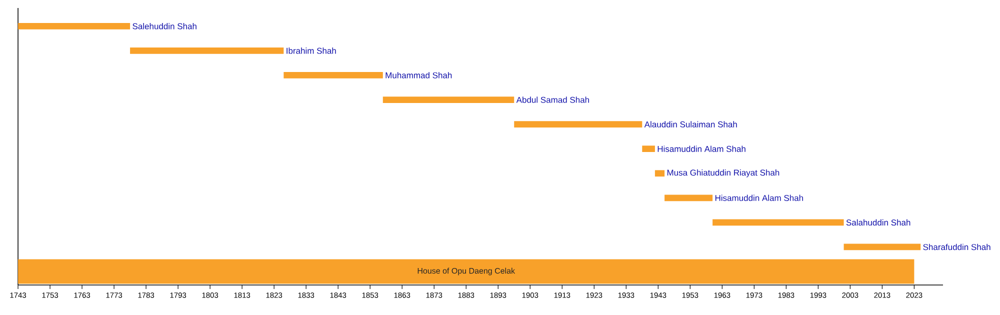 The height and width of the screenshot is (315, 1000). Describe the element at coordinates (311, 51) in the screenshot. I see `y-tick-label: Ibrahim Shah` at that location.